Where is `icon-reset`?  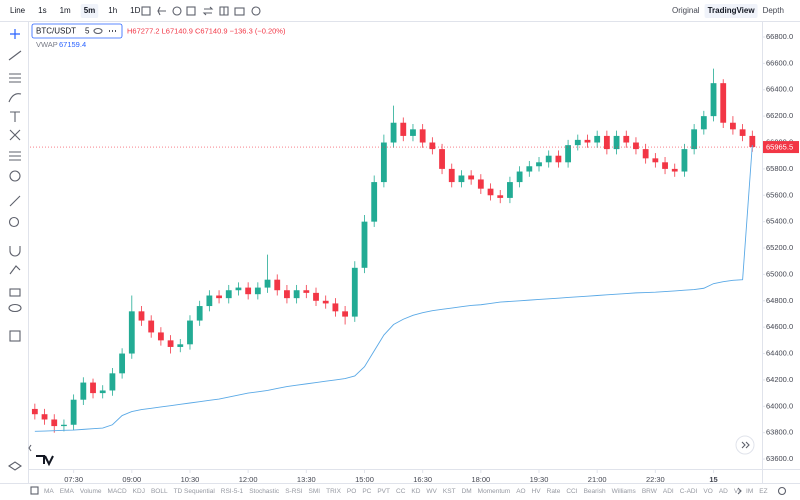 icon-reset is located at coordinates (256, 11).